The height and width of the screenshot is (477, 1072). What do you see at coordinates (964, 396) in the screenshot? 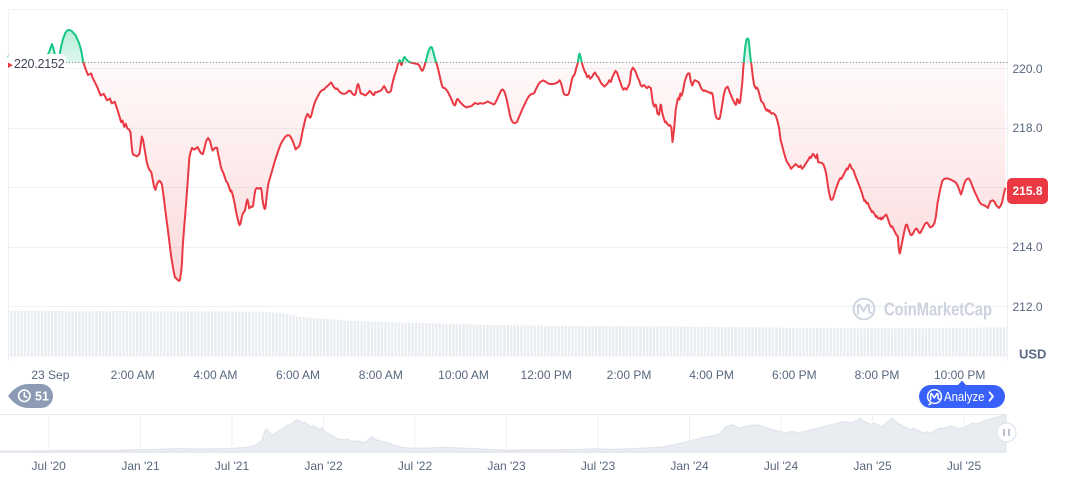
I see `svg-text: Analyze` at bounding box center [964, 396].